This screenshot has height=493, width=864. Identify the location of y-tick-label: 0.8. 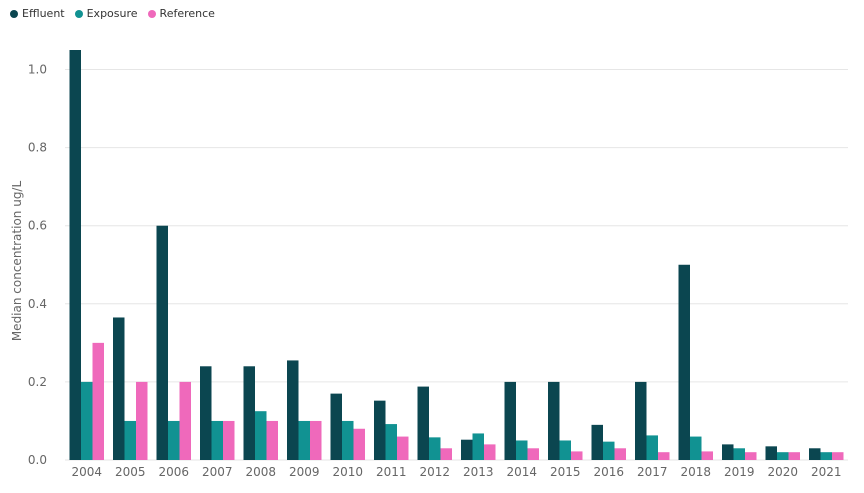
(37, 148).